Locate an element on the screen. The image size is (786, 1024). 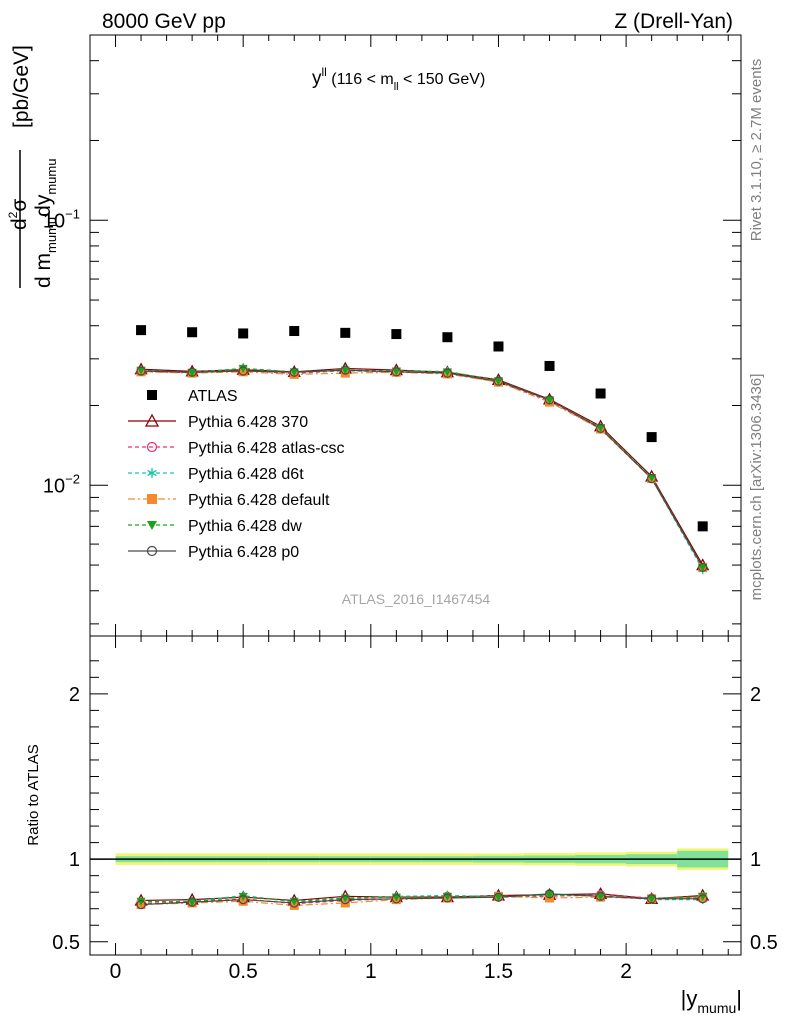
x-tick-label: 0.5 is located at coordinates (243, 971).